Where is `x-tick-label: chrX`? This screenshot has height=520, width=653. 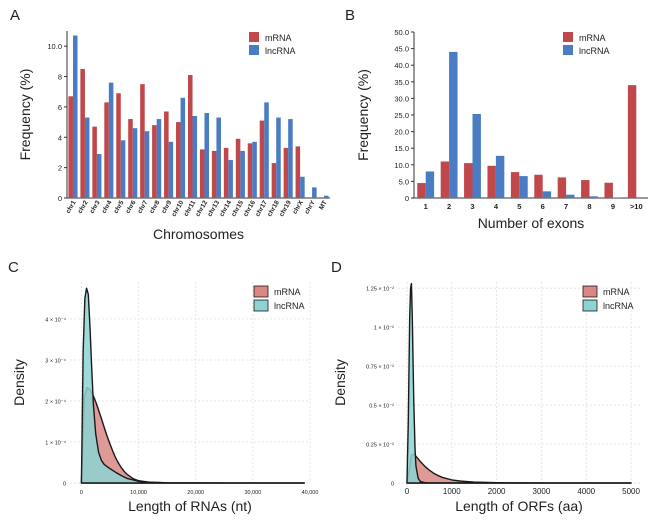
x-tick-label: chrX is located at coordinates (299, 207).